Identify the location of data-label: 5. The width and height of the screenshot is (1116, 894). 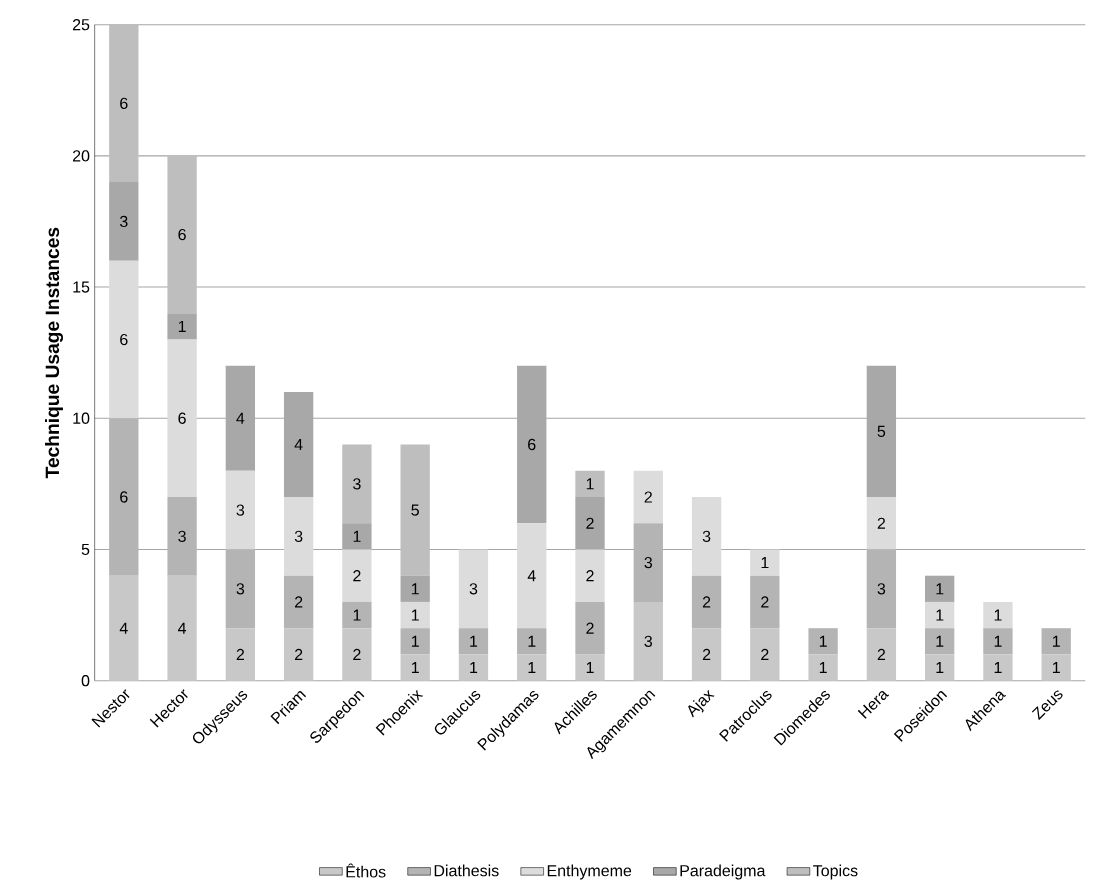
(415, 510).